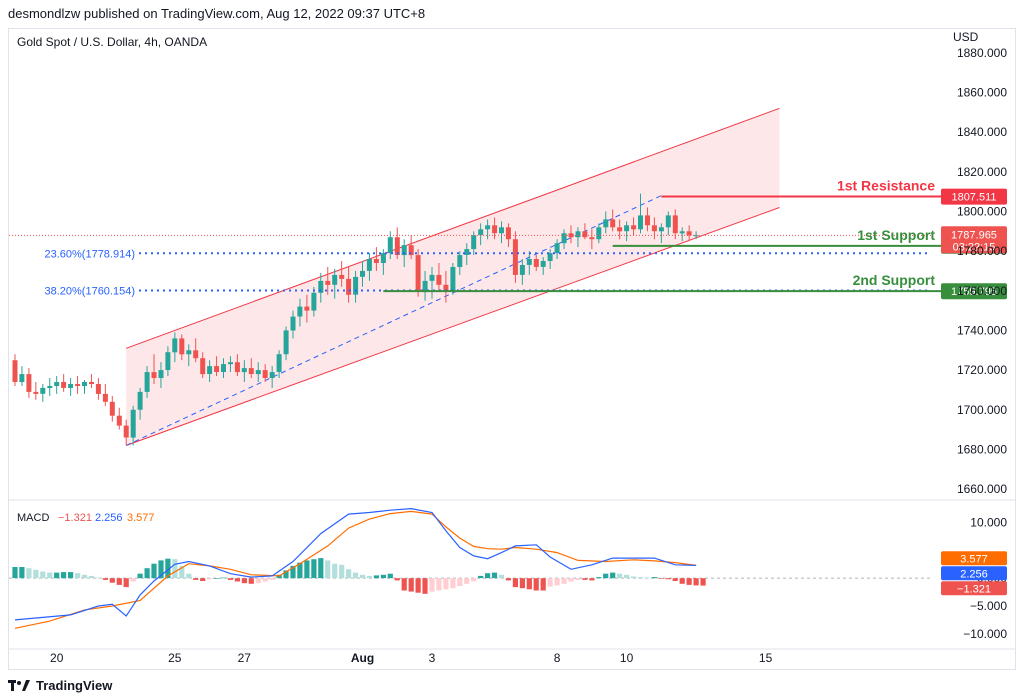 This screenshot has width=1024, height=699. What do you see at coordinates (974, 240) in the screenshot?
I see `current-price-tag` at bounding box center [974, 240].